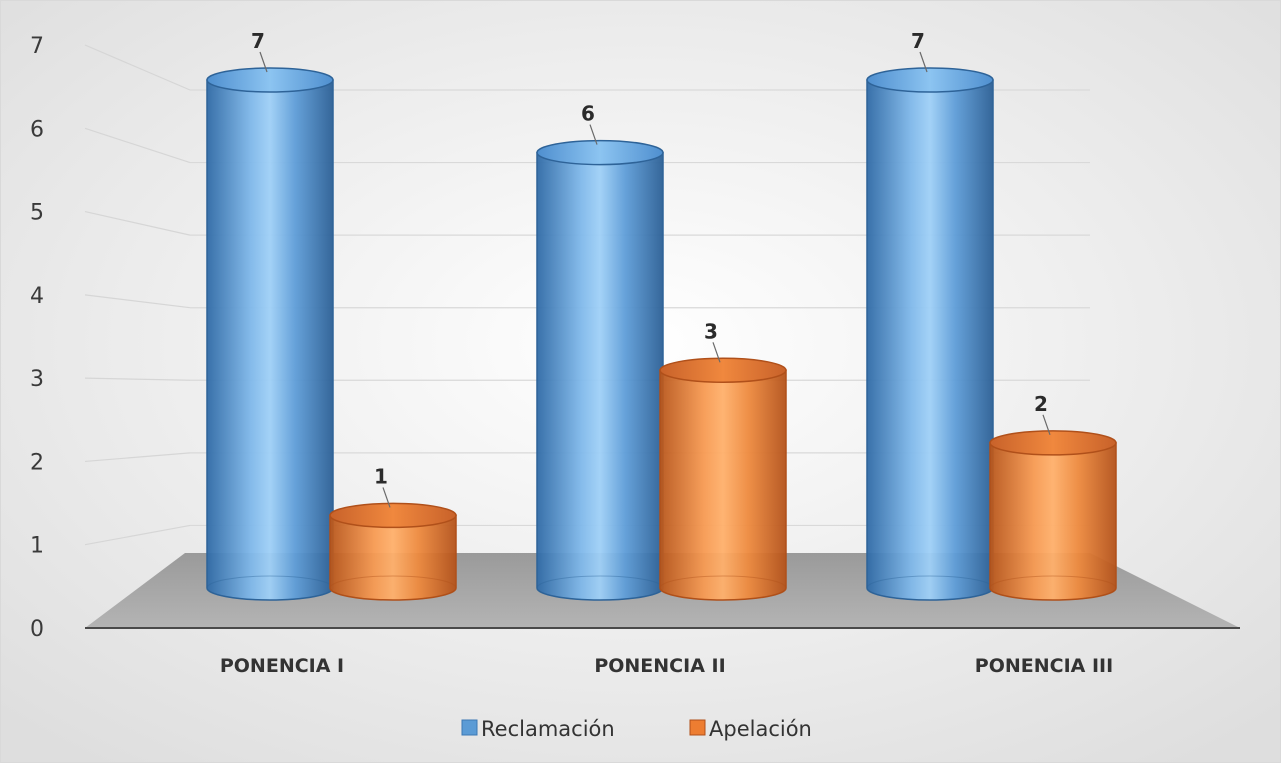  Describe the element at coordinates (760, 729) in the screenshot. I see `legend-label: Apelación` at that location.